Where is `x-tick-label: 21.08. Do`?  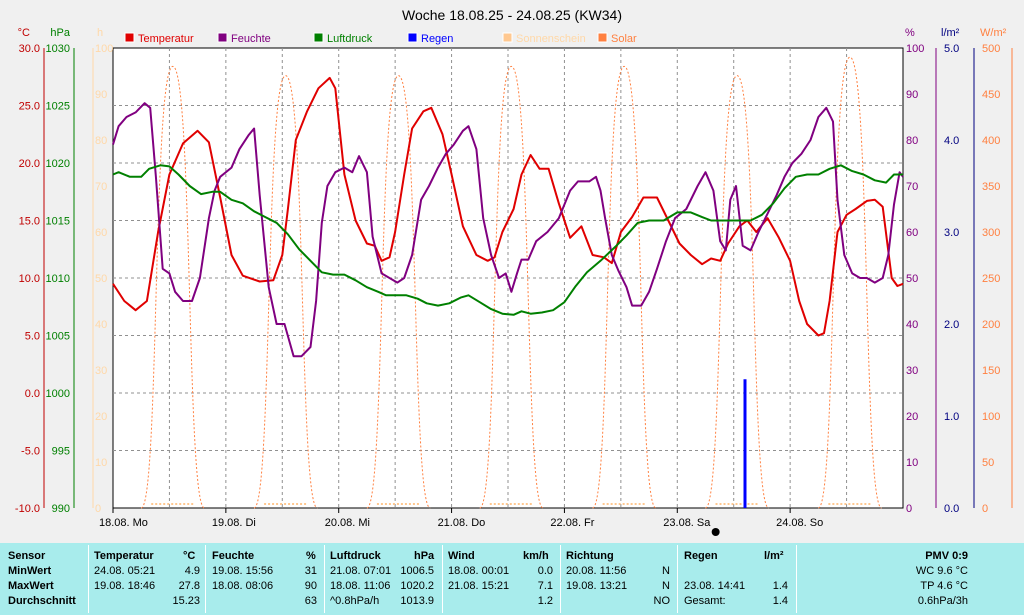 x-tick-label: 21.08. Do is located at coordinates (462, 523).